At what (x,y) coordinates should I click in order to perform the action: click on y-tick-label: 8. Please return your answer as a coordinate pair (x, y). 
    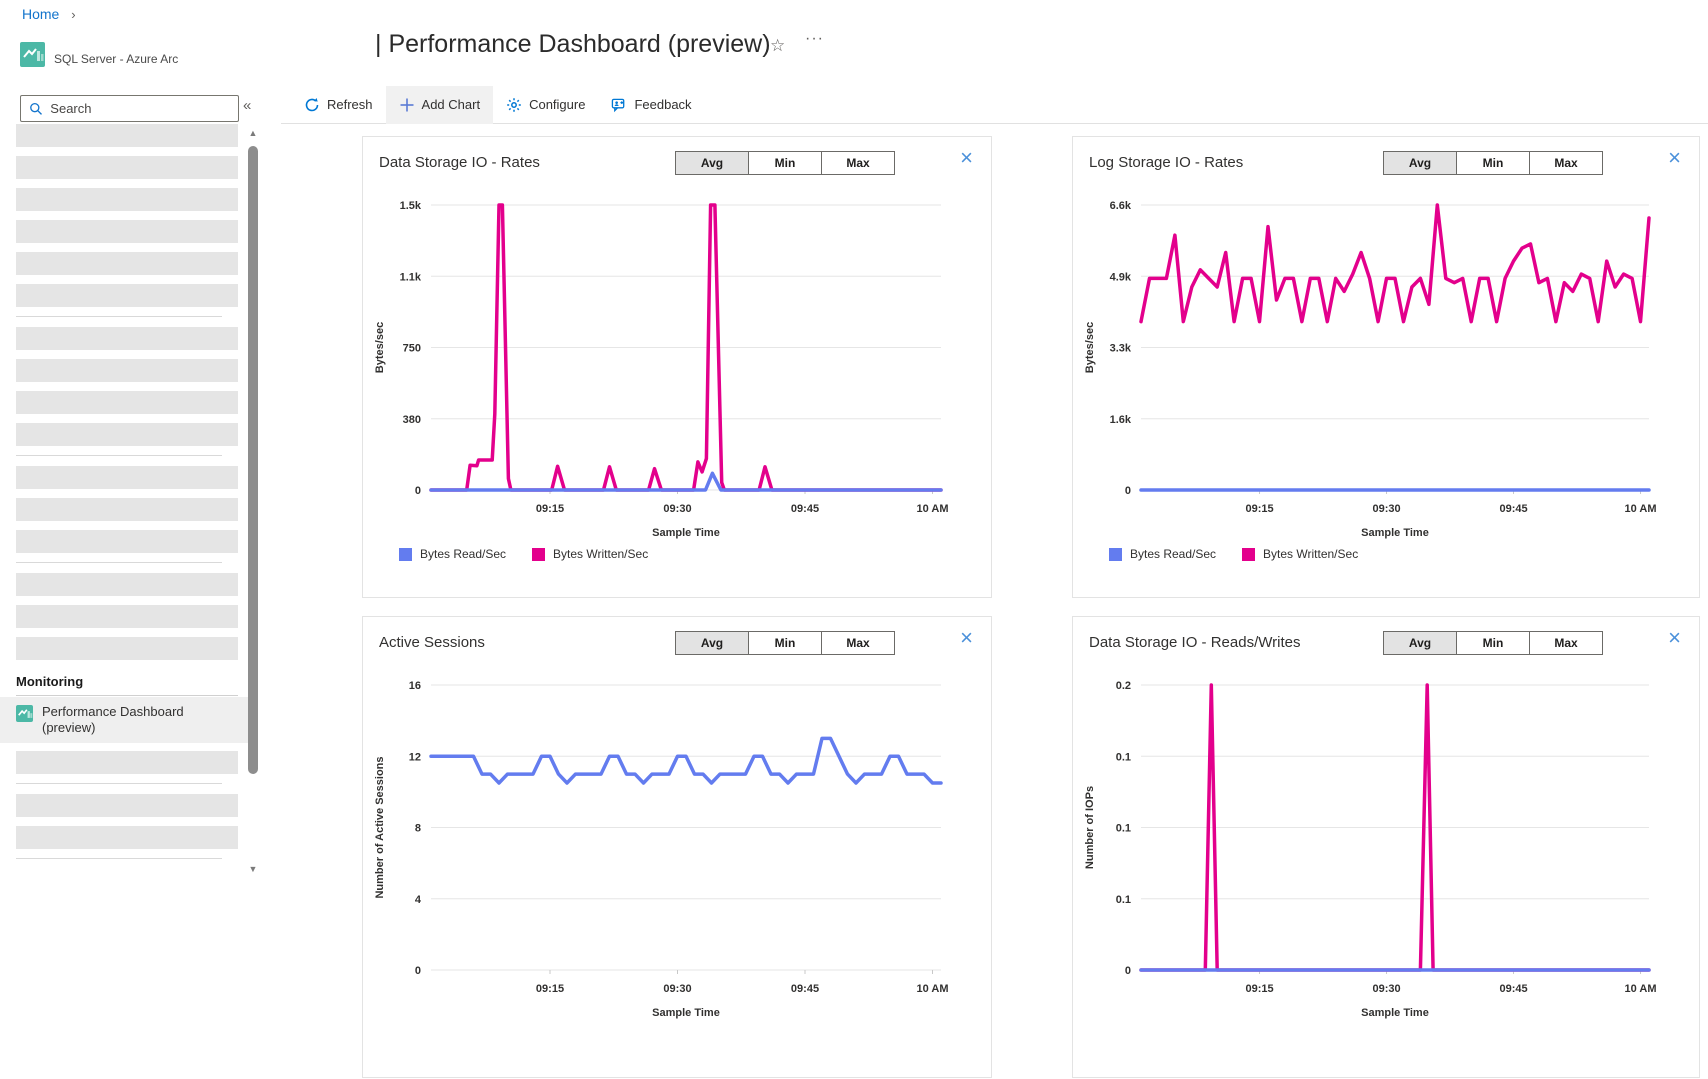
    Looking at the image, I should click on (418, 829).